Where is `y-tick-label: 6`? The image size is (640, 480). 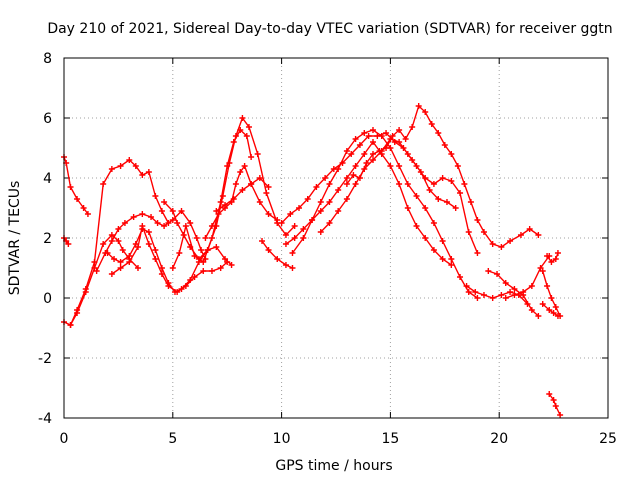
y-tick-label: 6 is located at coordinates (47, 119).